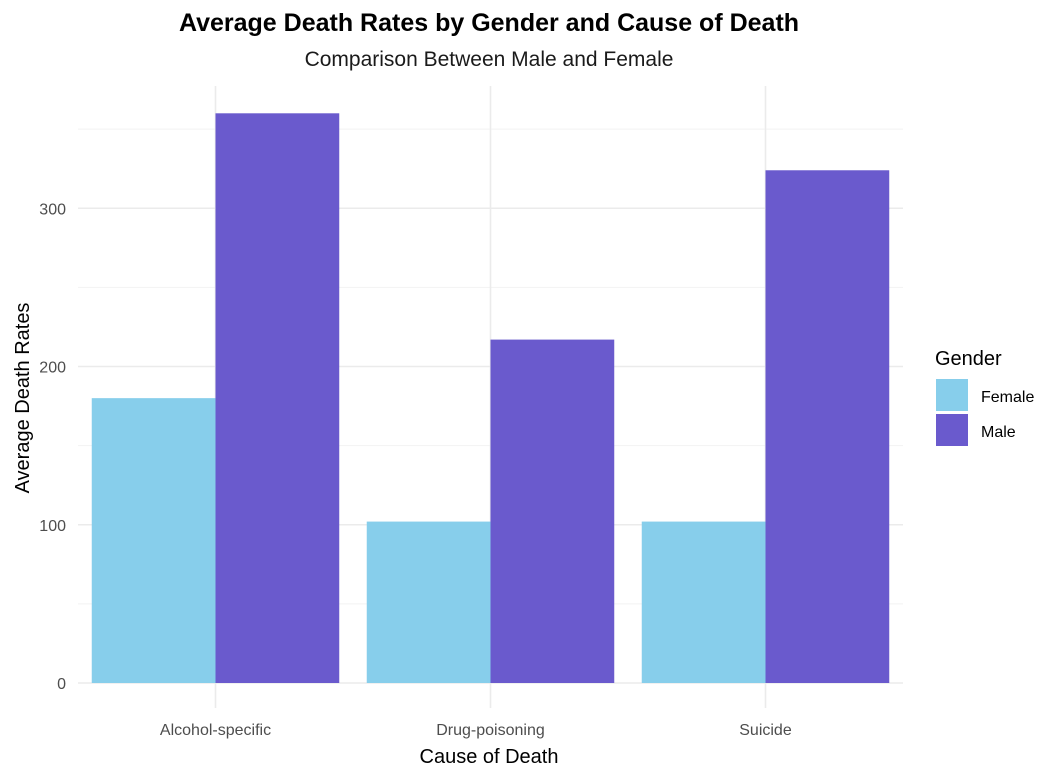  What do you see at coordinates (61, 684) in the screenshot?
I see `y-tick-label: 0` at bounding box center [61, 684].